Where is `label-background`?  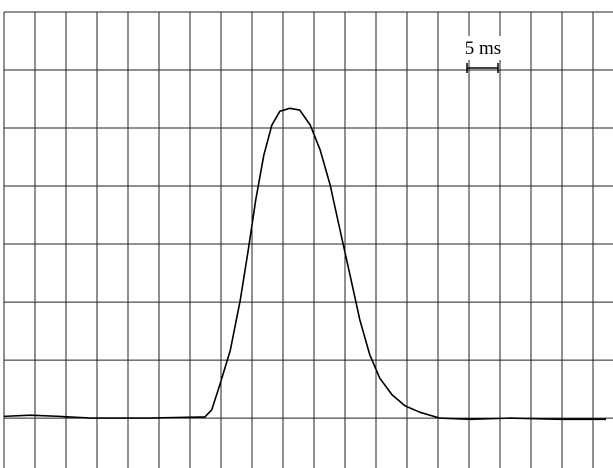
label-background is located at coordinates (483, 48).